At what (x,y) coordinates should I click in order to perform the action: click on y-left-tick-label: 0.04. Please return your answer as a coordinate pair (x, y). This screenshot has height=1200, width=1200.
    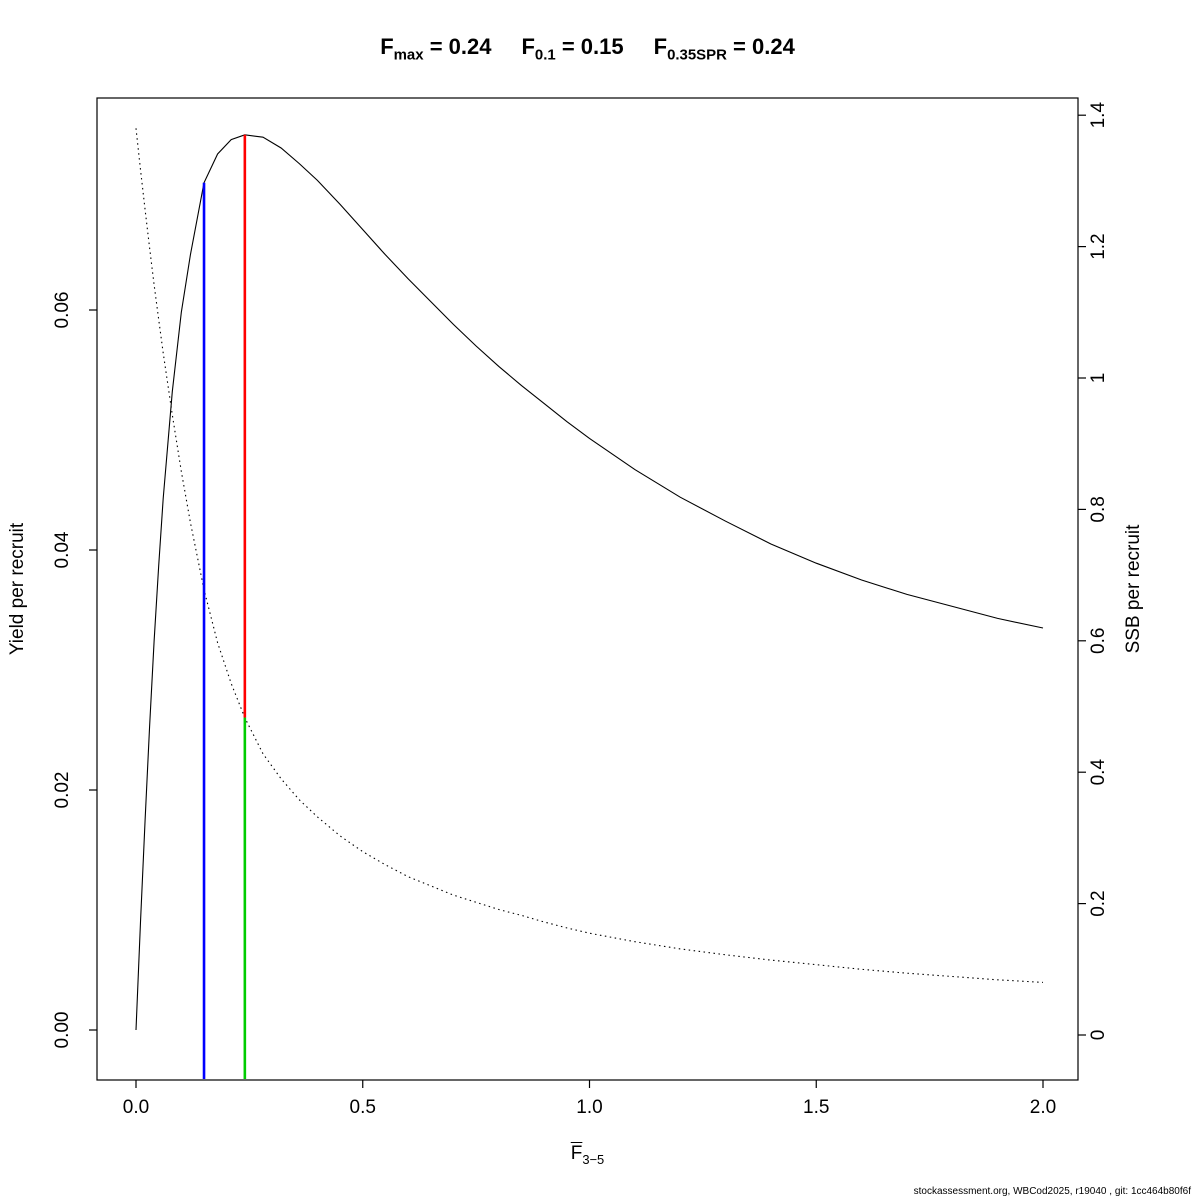
    Looking at the image, I should click on (62, 549).